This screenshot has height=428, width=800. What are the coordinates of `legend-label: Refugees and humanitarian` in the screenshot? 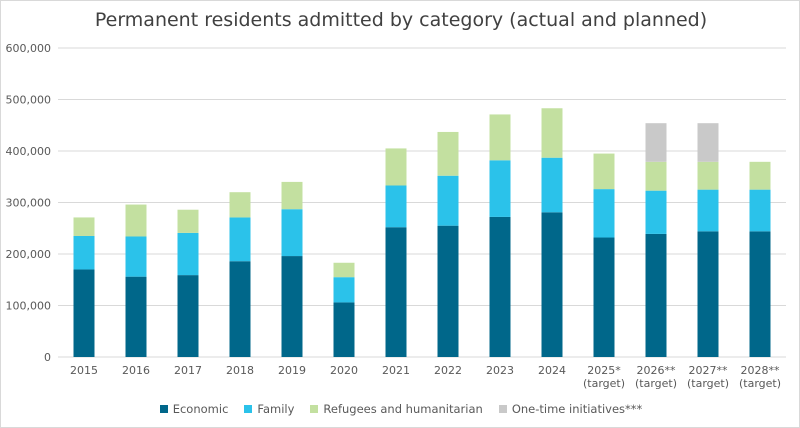 It's located at (403, 409).